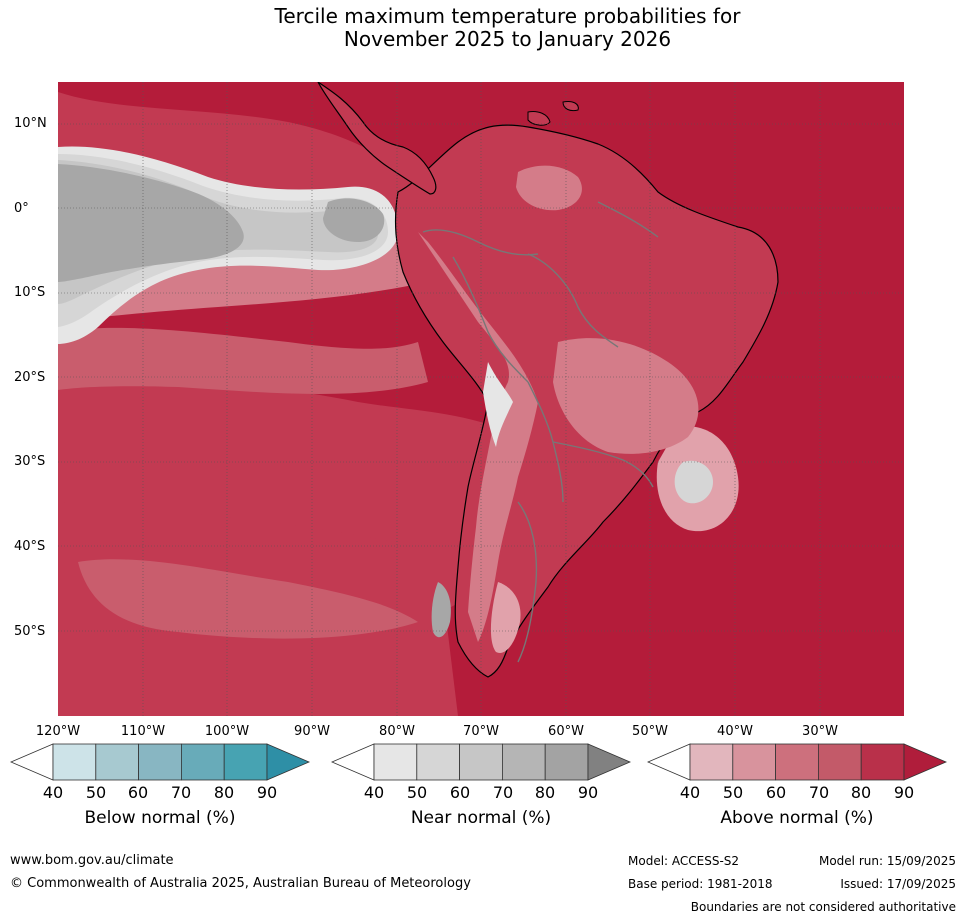 The image size is (965, 919). What do you see at coordinates (288, 762) in the screenshot?
I see `below-arrow-high` at bounding box center [288, 762].